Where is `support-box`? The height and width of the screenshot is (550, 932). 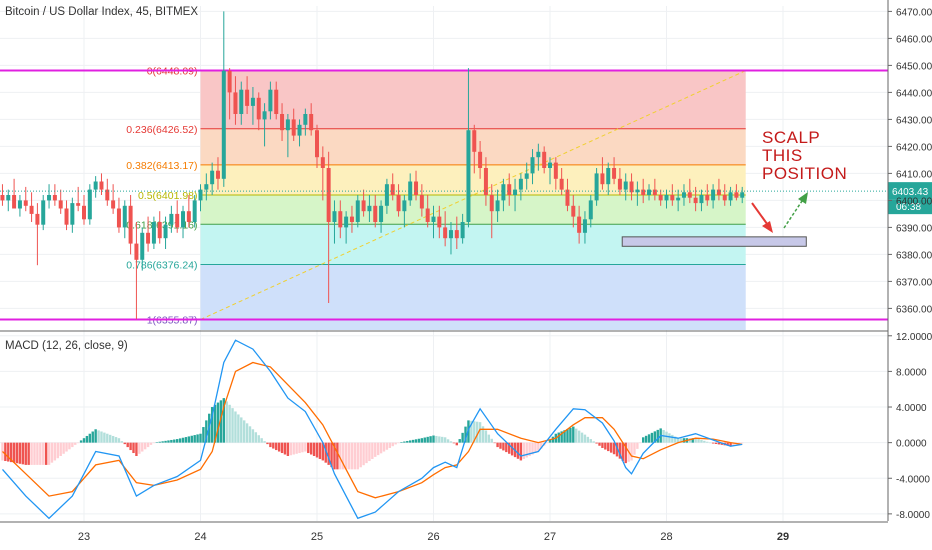
support-box is located at coordinates (714, 241).